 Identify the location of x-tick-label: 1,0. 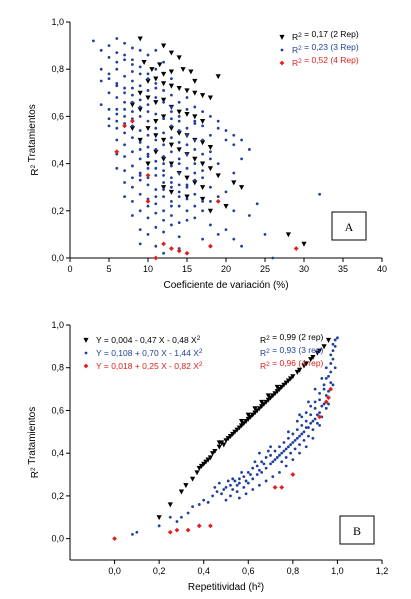
(337, 571).